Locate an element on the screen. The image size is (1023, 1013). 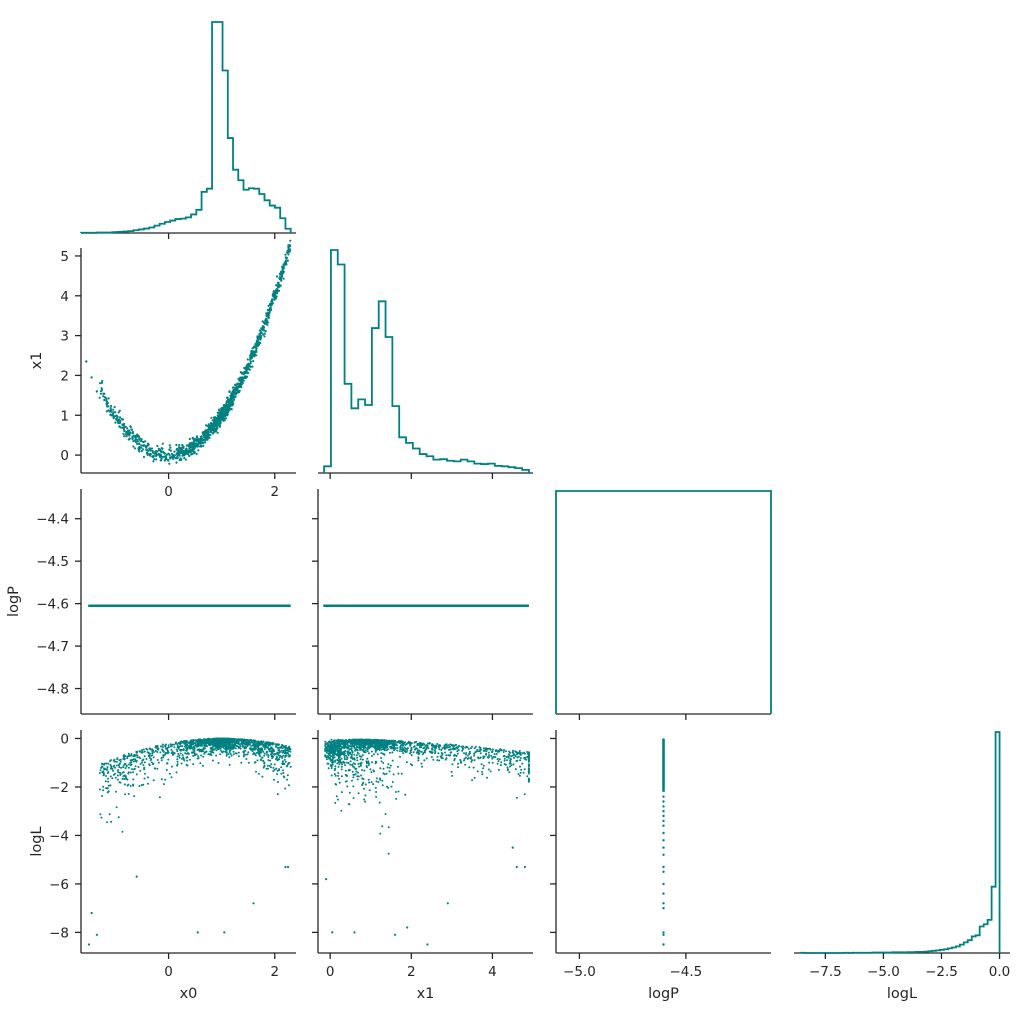
h_x1-step is located at coordinates (426, 361).